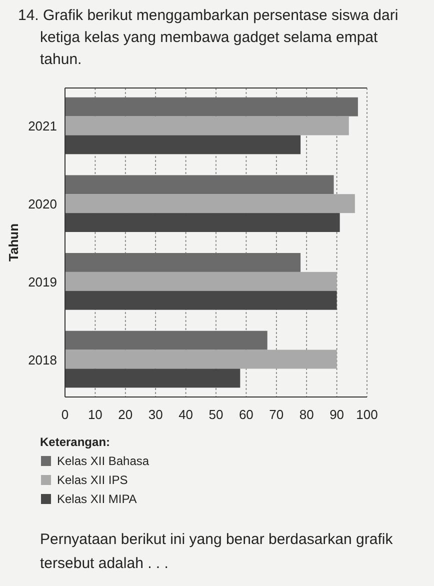 This screenshot has height=586, width=434. Describe the element at coordinates (367, 414) in the screenshot. I see `x-tick-label: 100` at that location.